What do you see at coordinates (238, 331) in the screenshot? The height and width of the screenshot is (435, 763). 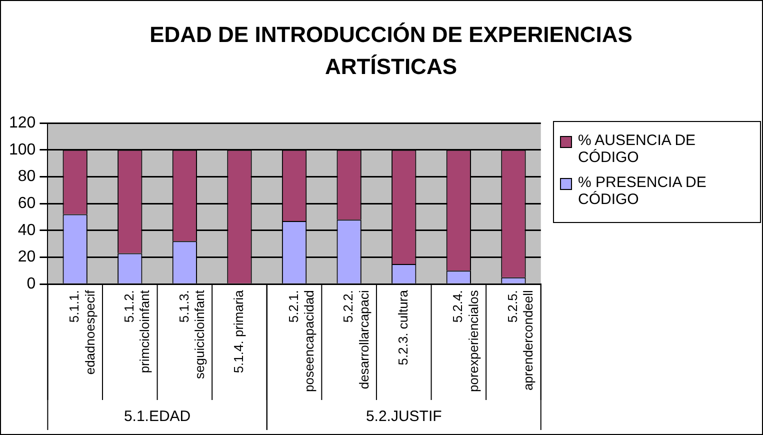 I see `x-tick-label: 5.1.4. primaria` at bounding box center [238, 331].